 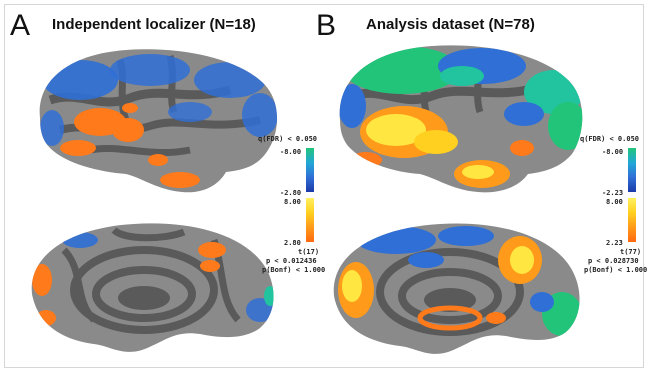 What do you see at coordinates (613, 261) in the screenshot?
I see `p-threshold-label: p < 0.028730` at bounding box center [613, 261].